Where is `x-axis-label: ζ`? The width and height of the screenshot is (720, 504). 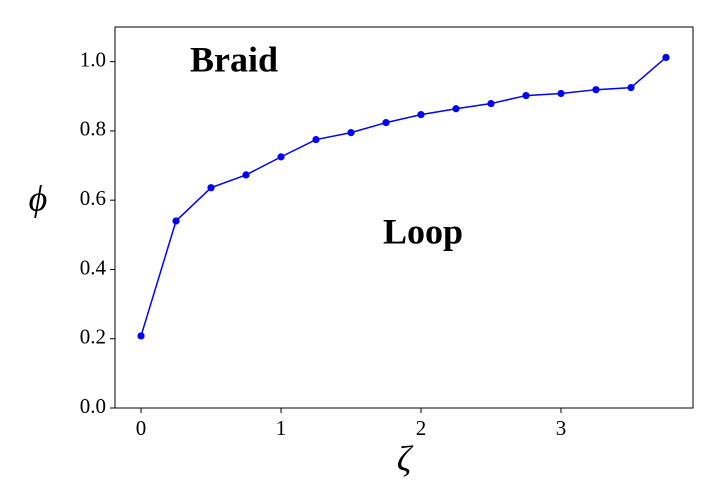
x-axis-label: ζ is located at coordinates (405, 458).